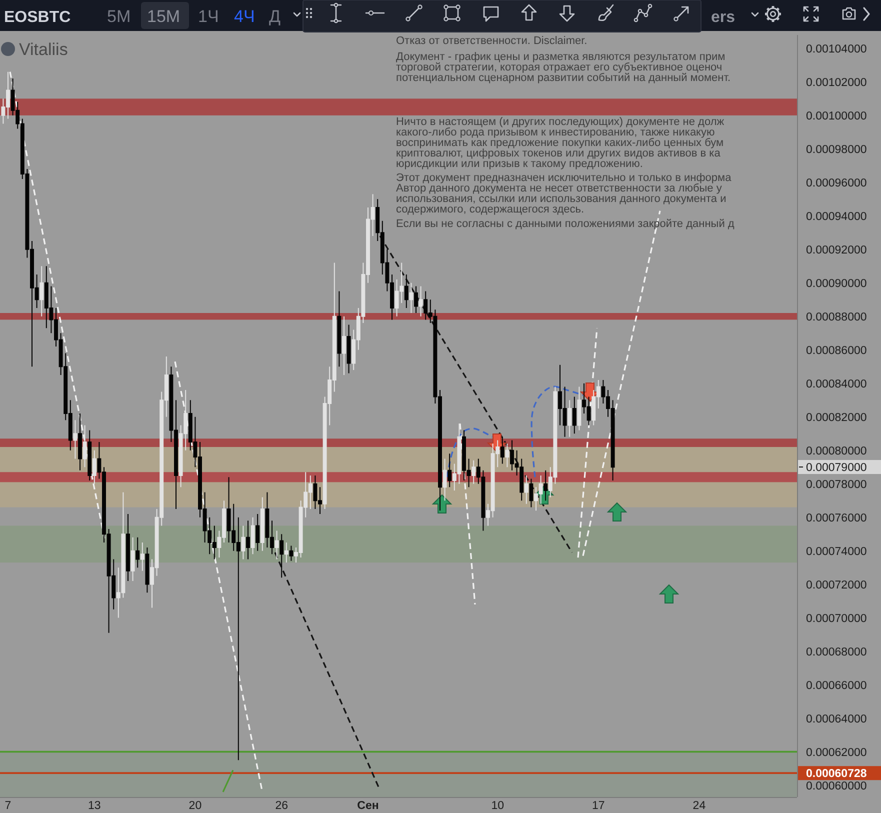  I want to click on y-tick-label: 0.00070000, so click(836, 618).